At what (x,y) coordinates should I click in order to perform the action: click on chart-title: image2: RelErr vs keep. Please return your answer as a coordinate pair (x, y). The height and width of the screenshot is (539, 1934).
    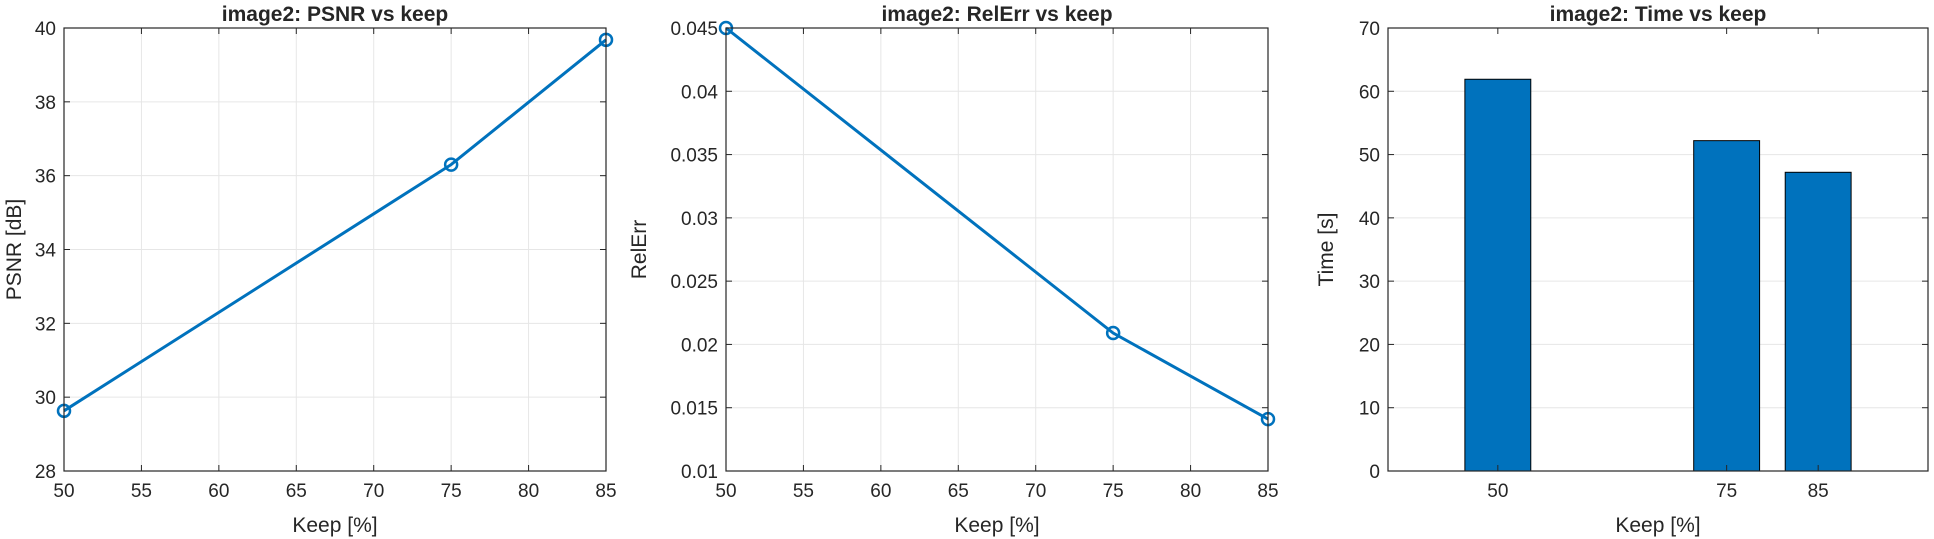
    Looking at the image, I should click on (996, 14).